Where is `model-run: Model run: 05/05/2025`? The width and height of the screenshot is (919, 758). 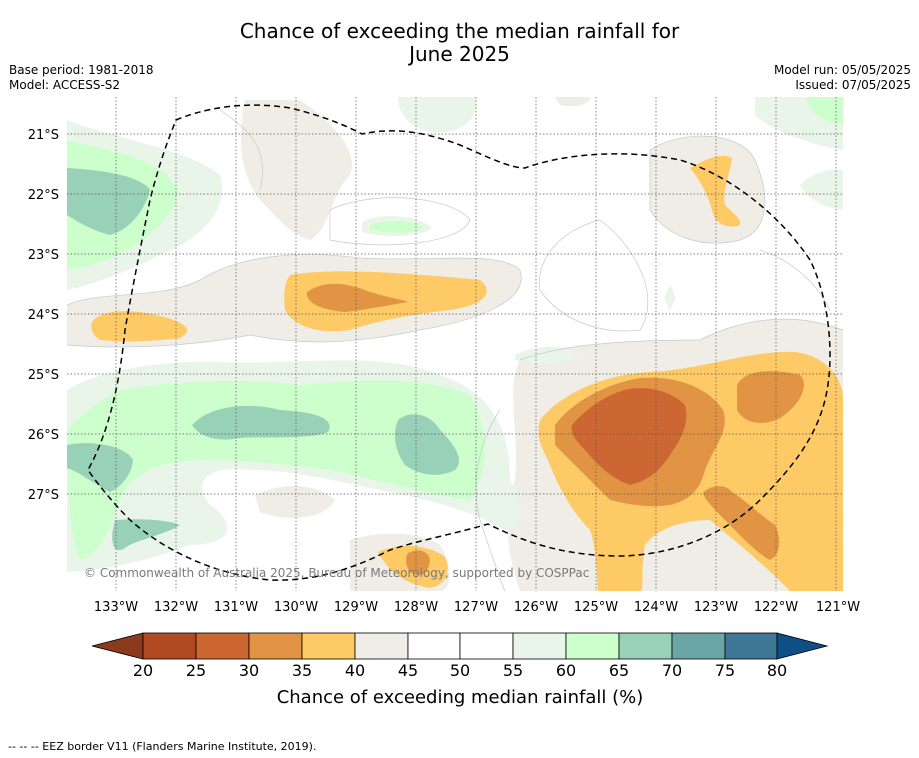
model-run: Model run: 05/05/2025 is located at coordinates (842, 70).